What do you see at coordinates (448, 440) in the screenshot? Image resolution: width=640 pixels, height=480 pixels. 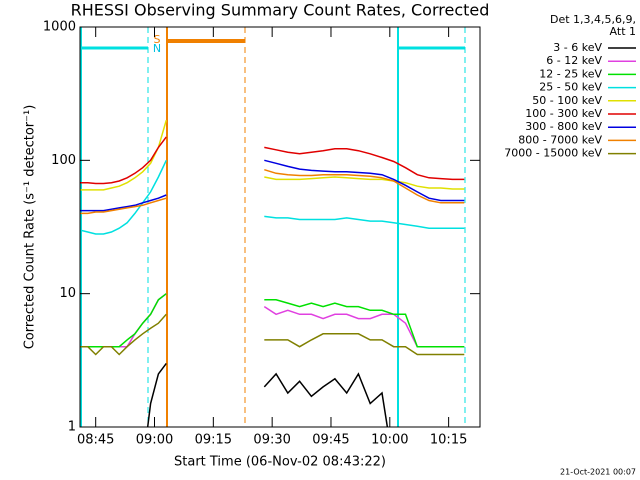 I see `x-tick-label: 10:15` at bounding box center [448, 440].